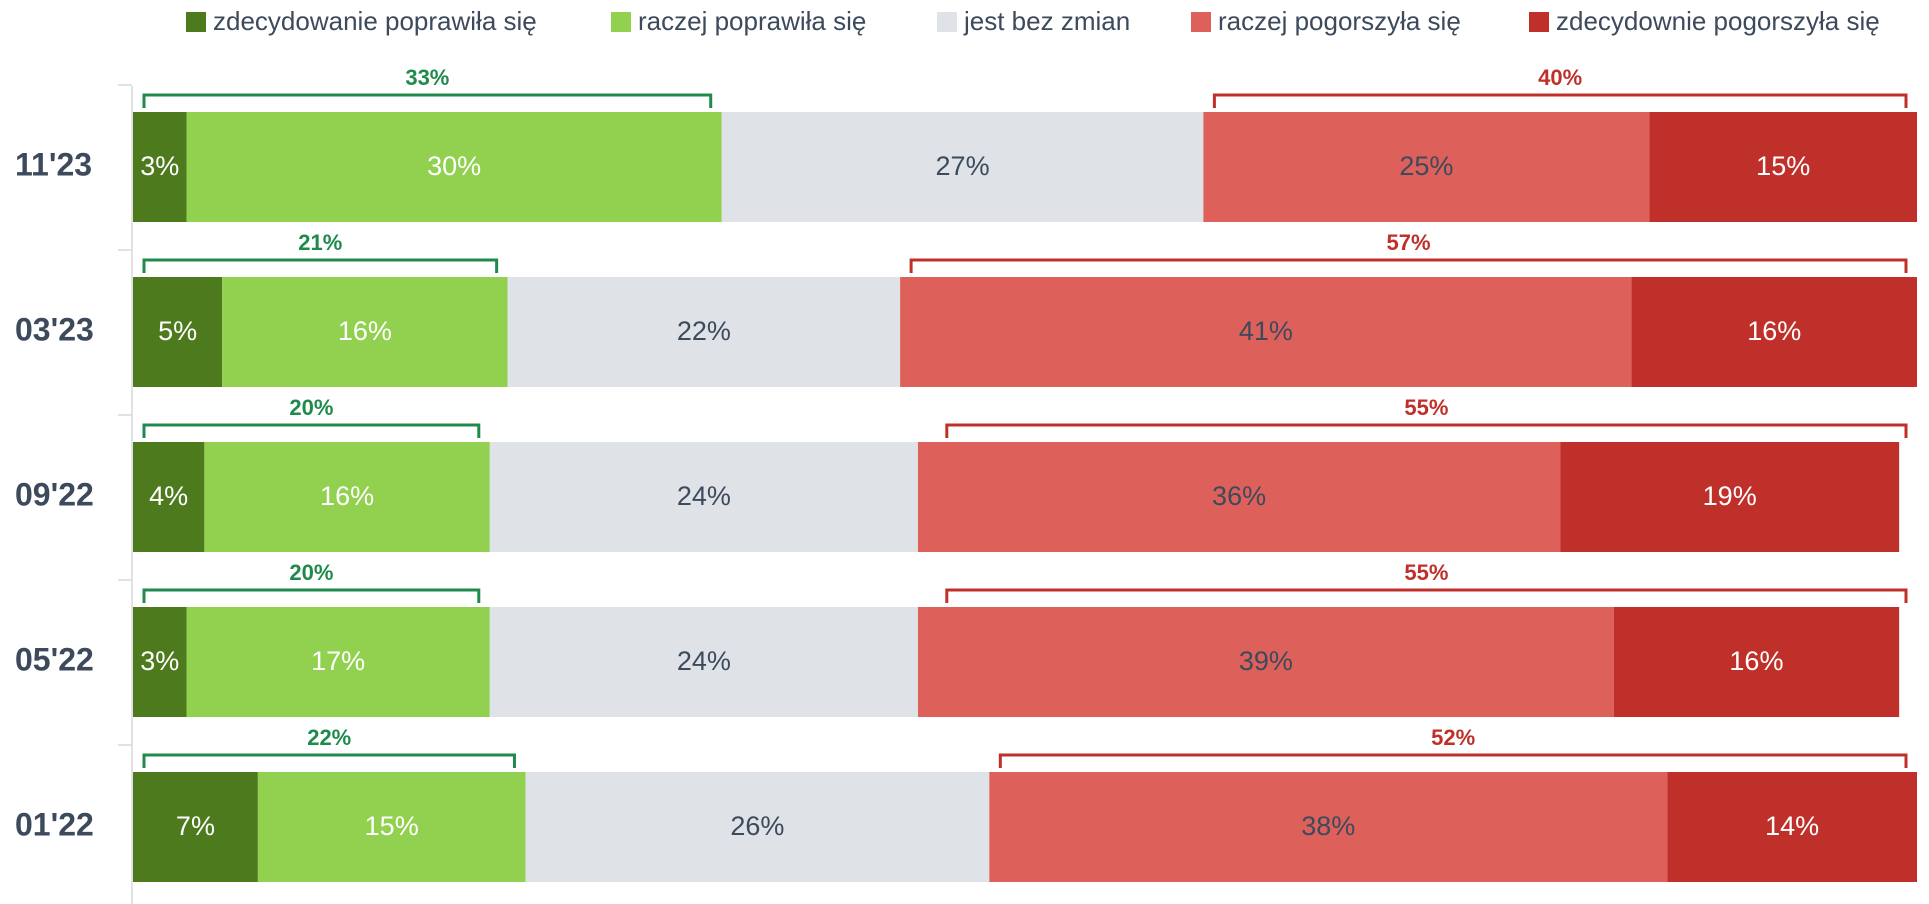 The image size is (1929, 904). What do you see at coordinates (375, 21) in the screenshot?
I see `legend-label: zdecydowanie poprawiła się` at bounding box center [375, 21].